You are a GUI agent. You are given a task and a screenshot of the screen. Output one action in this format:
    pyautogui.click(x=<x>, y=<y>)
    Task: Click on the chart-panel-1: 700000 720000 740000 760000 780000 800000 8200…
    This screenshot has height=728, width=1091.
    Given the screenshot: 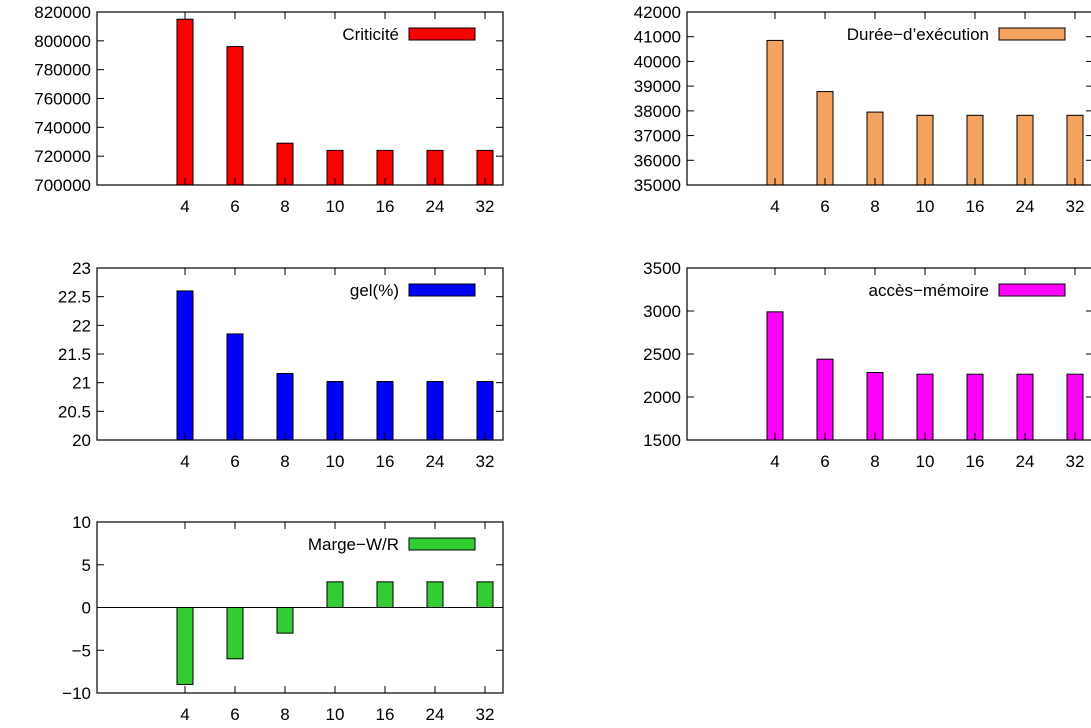 What is the action you would take?
    pyautogui.click(x=269, y=109)
    